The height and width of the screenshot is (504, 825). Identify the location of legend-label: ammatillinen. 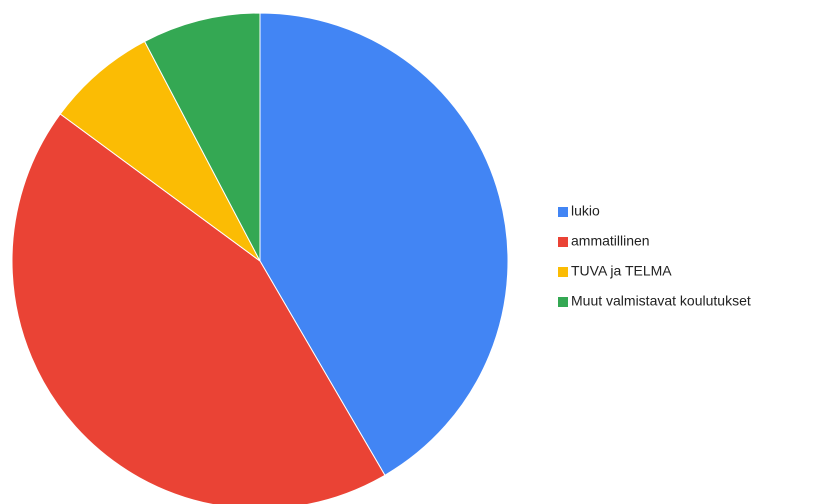
(610, 241).